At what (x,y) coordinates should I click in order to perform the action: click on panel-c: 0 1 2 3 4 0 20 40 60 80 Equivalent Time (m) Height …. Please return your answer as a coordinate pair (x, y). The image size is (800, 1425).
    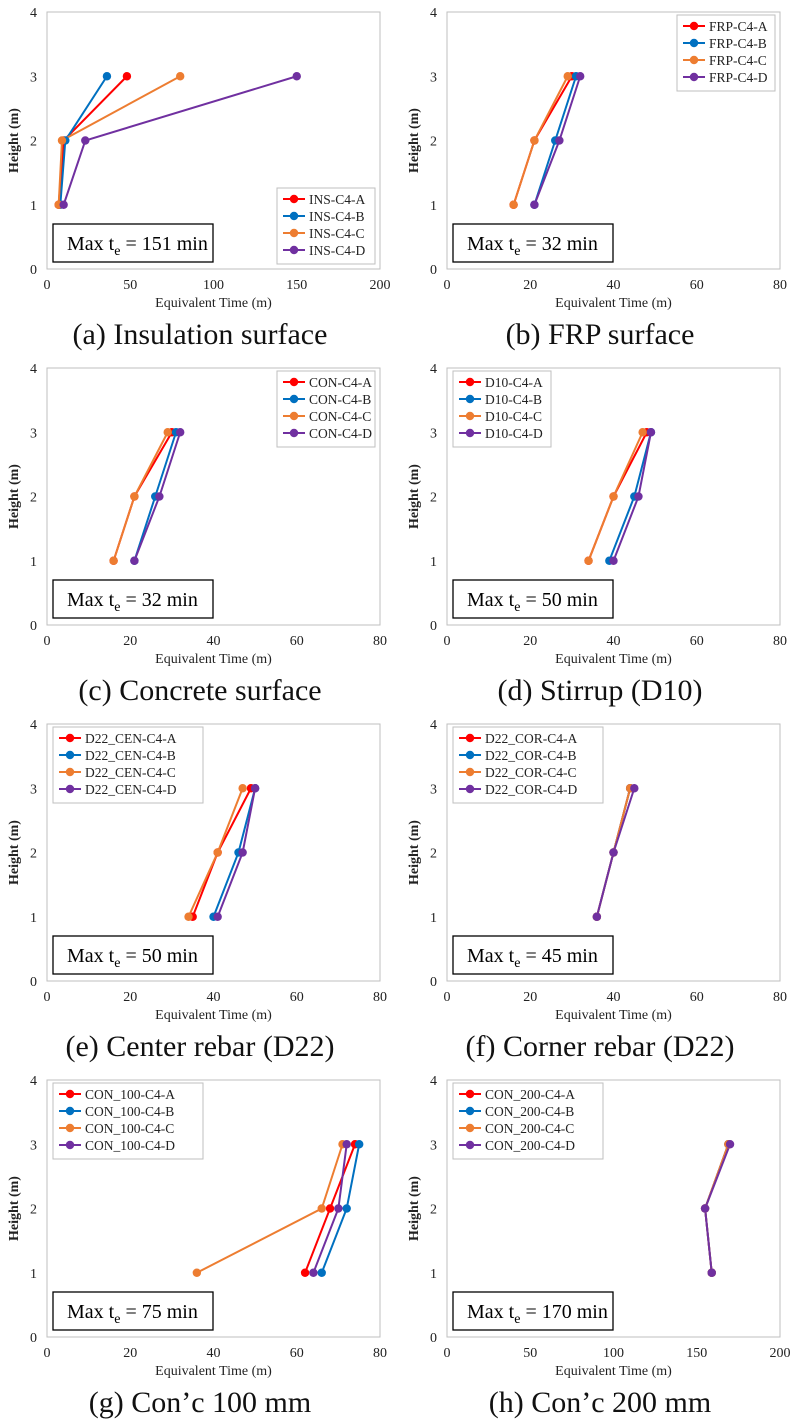
    Looking at the image, I should click on (200, 534).